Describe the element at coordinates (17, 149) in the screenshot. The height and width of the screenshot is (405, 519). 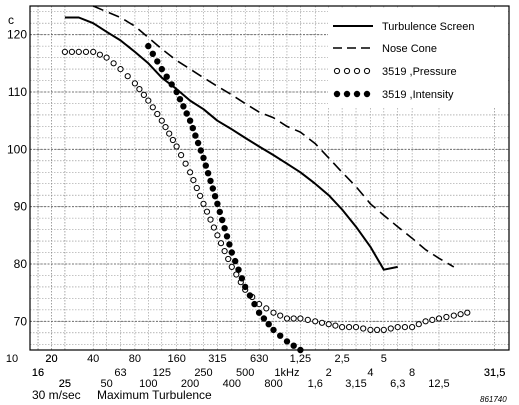
I see `y-tick-label: 100` at that location.